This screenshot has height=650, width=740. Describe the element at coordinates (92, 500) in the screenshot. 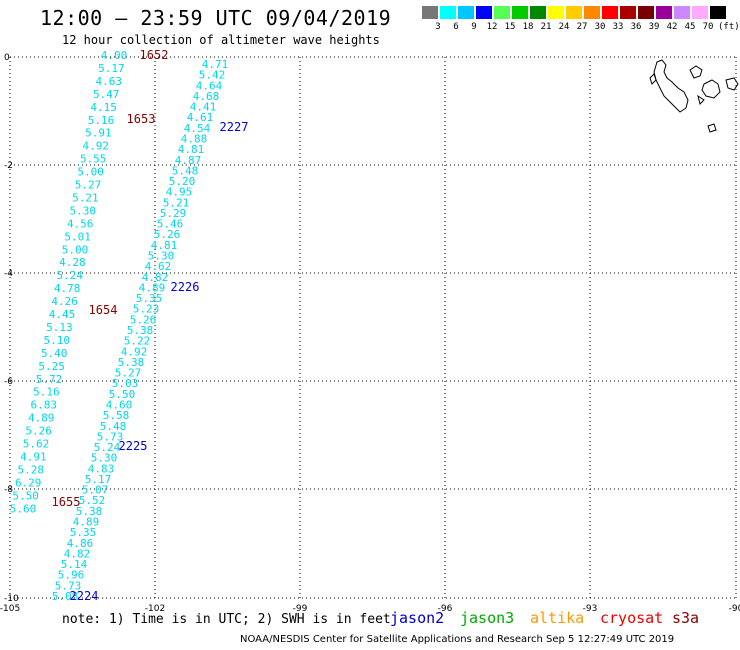

I see `wave-height-point: 5.52` at that location.